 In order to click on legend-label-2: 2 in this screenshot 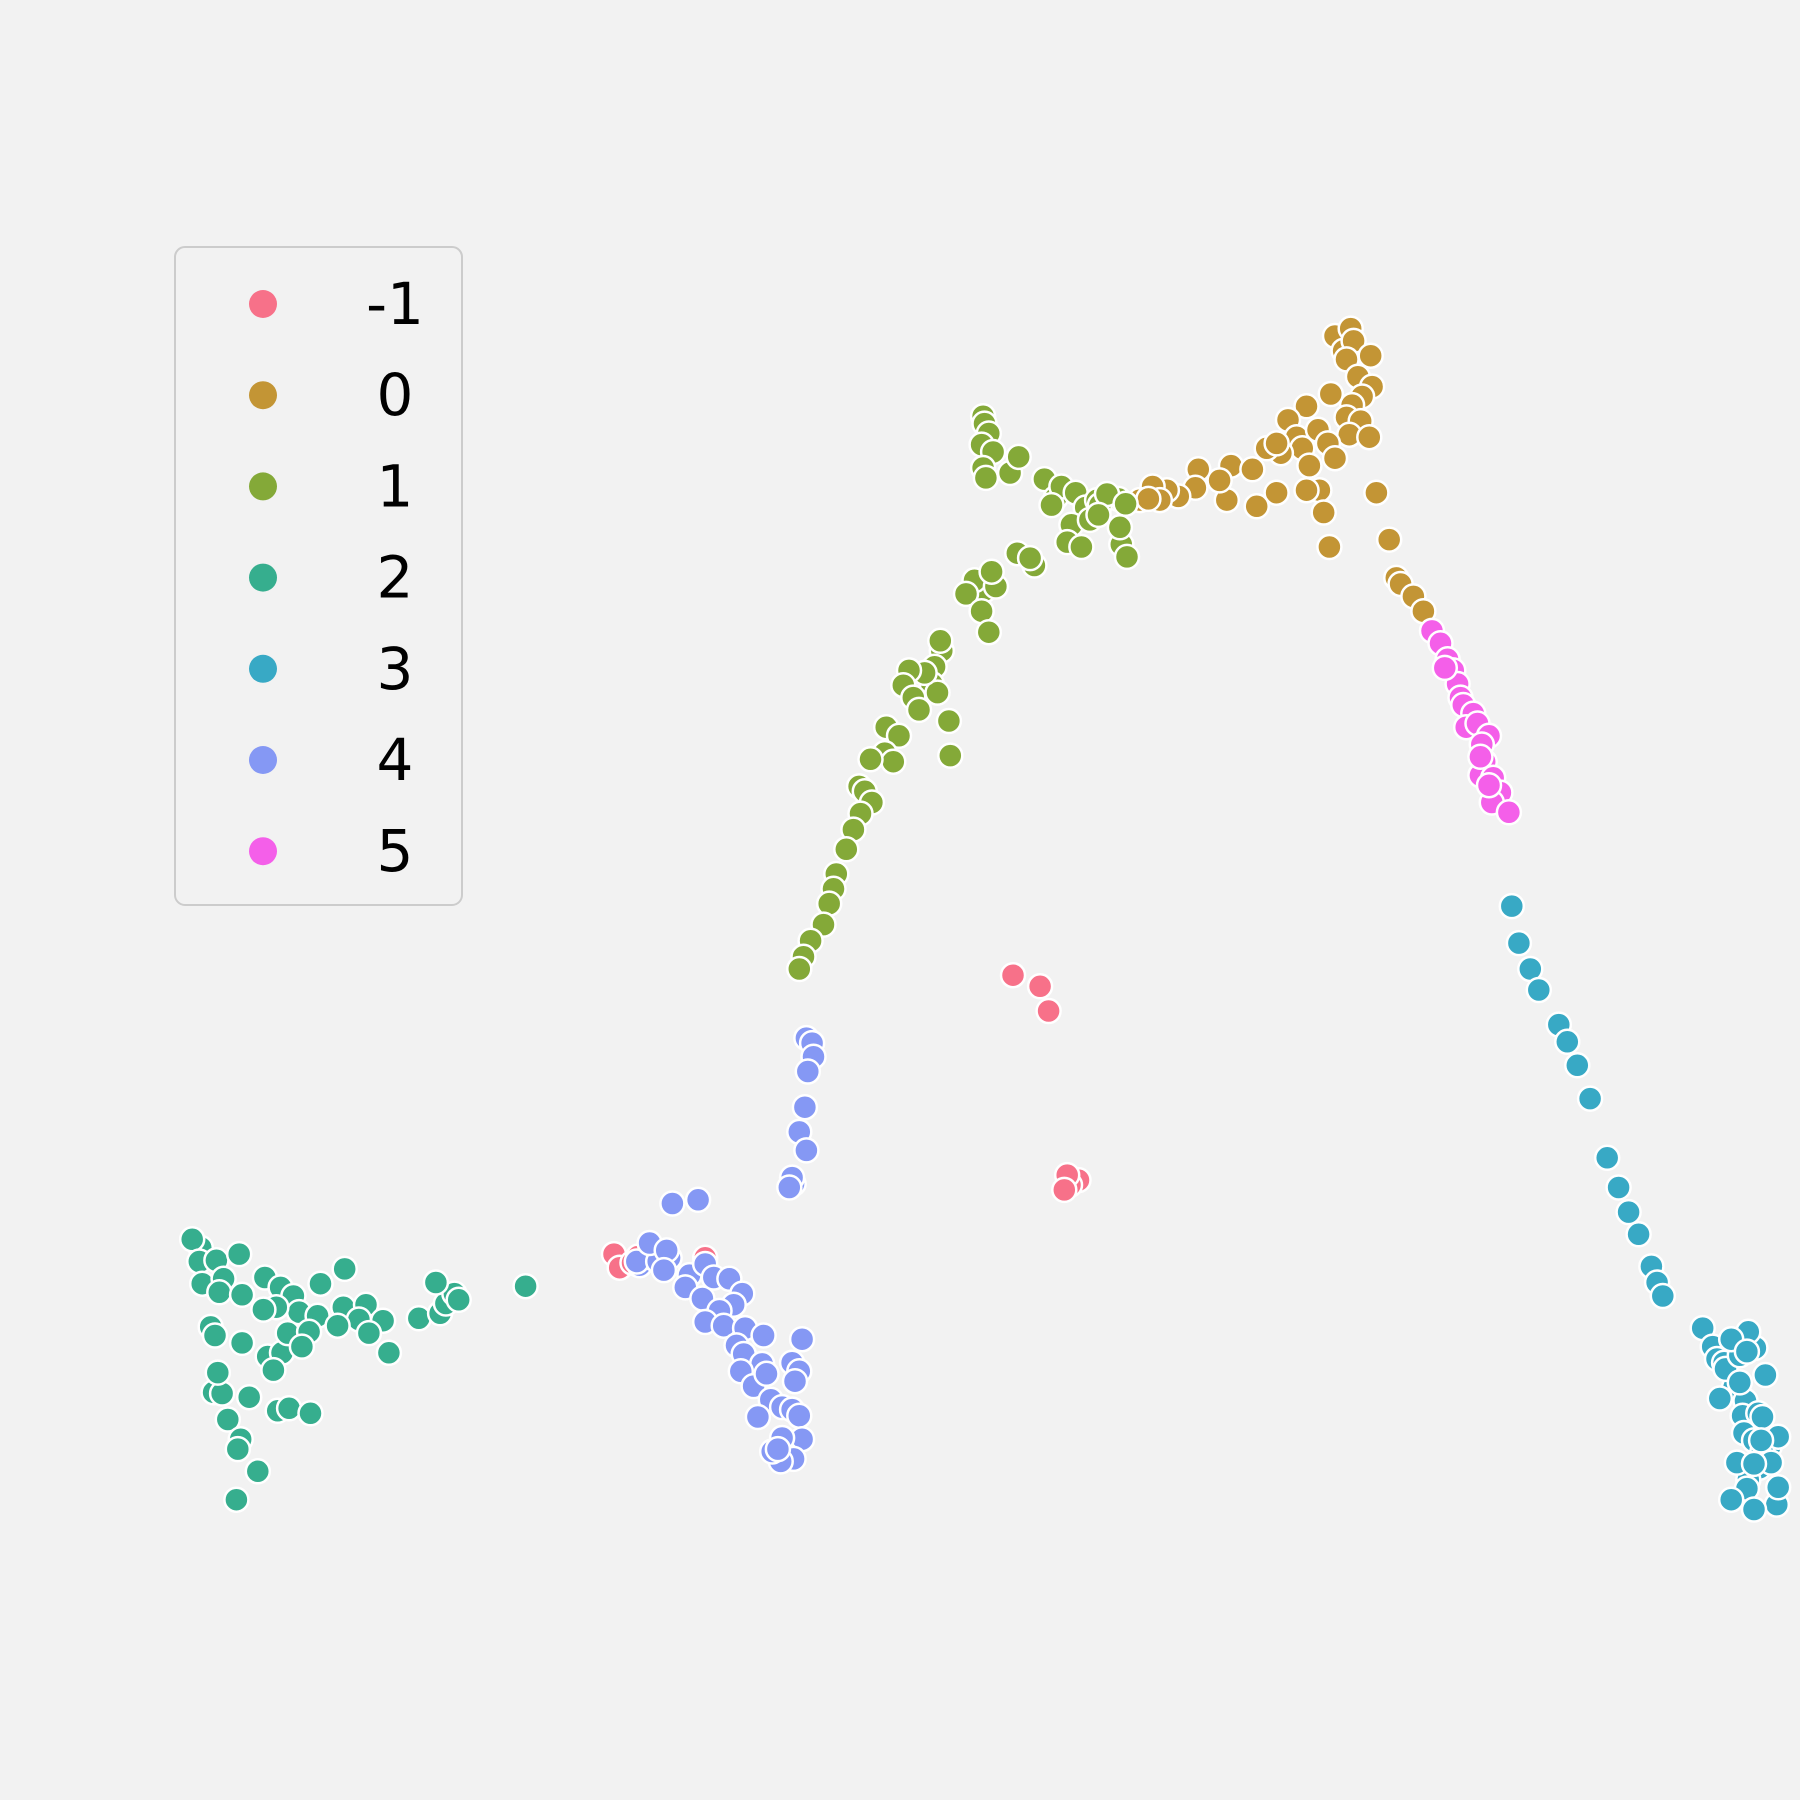, I will do `click(395, 578)`.